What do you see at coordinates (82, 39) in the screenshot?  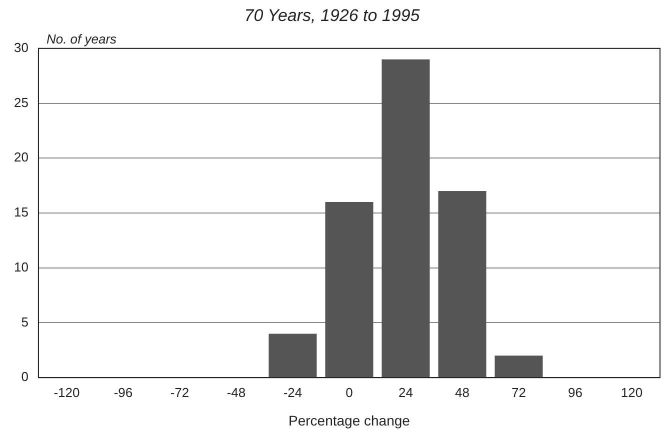 I see `y-axis-title: No. of years` at bounding box center [82, 39].